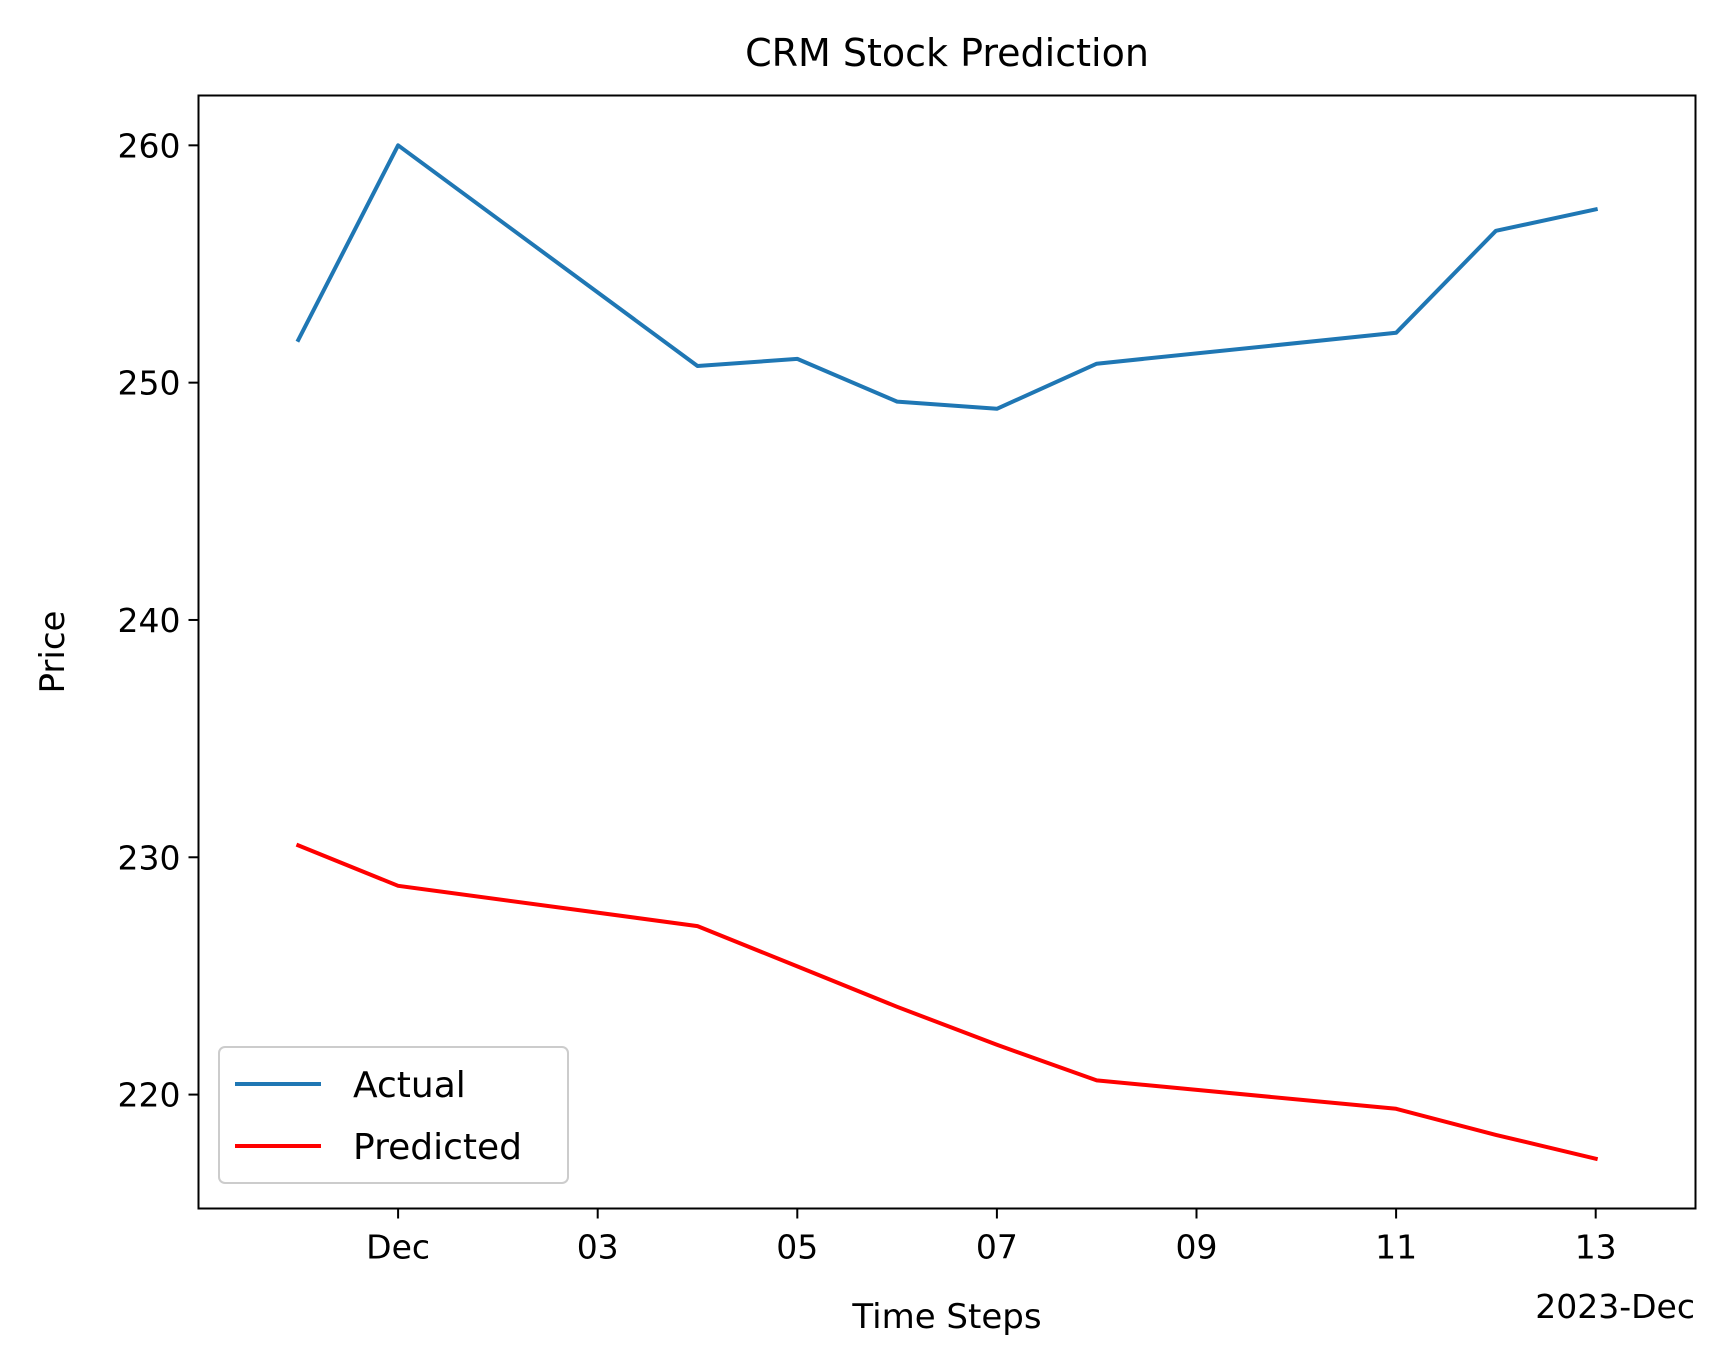 This screenshot has width=1715, height=1361. I want to click on x-tick-label: Dec, so click(398, 1247).